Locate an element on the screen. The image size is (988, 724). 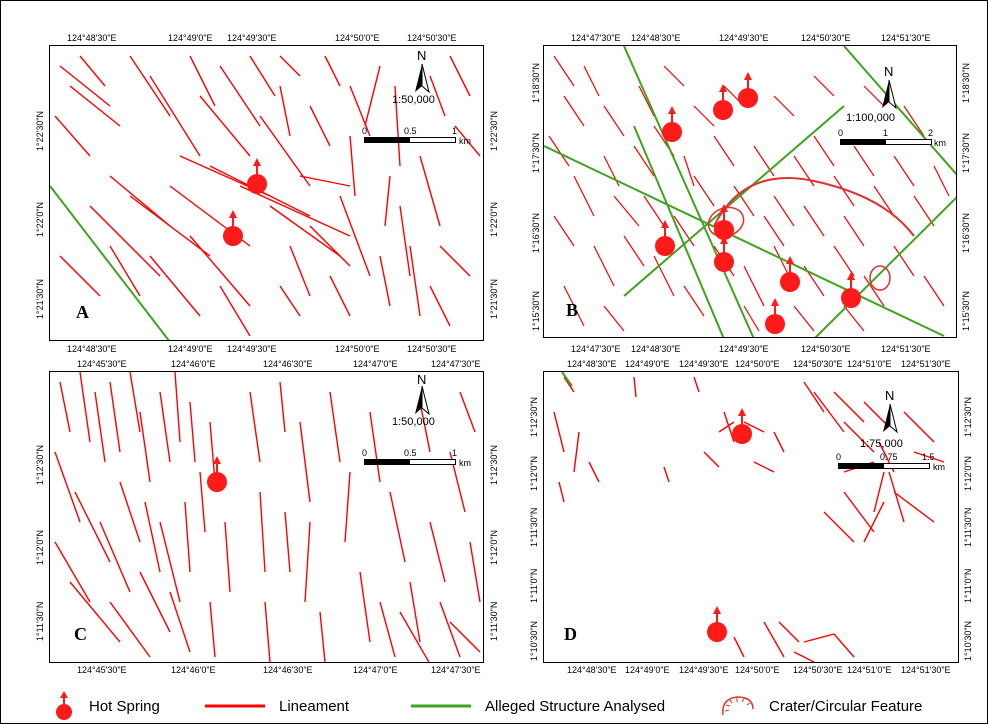
tick-top: 124°50'30"E is located at coordinates (826, 38).